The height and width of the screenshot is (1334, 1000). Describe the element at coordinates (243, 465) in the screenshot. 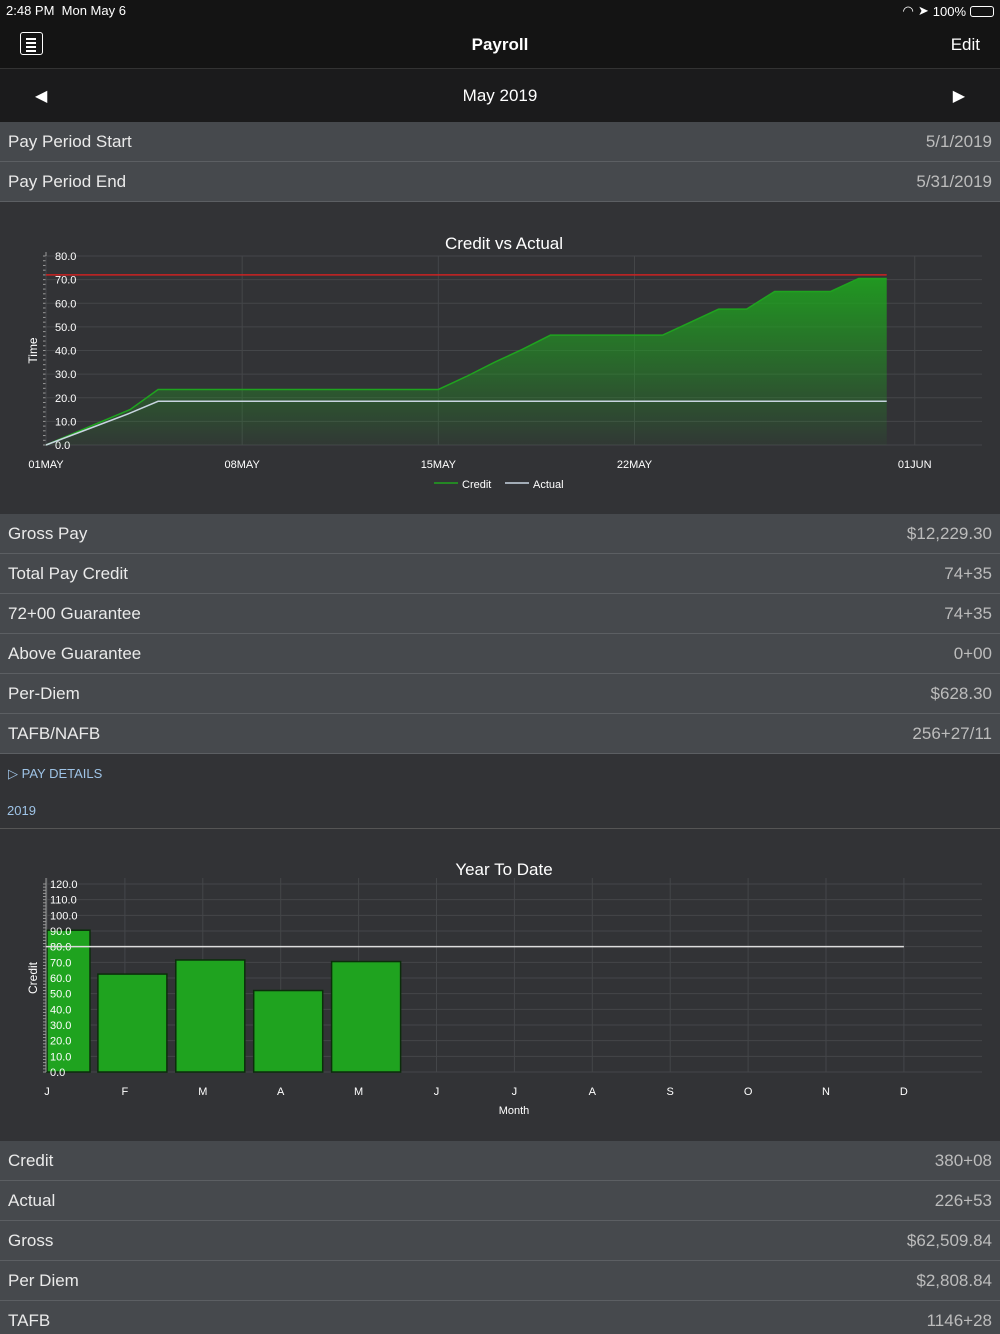

I see `x-tick-label: 08MAY` at that location.